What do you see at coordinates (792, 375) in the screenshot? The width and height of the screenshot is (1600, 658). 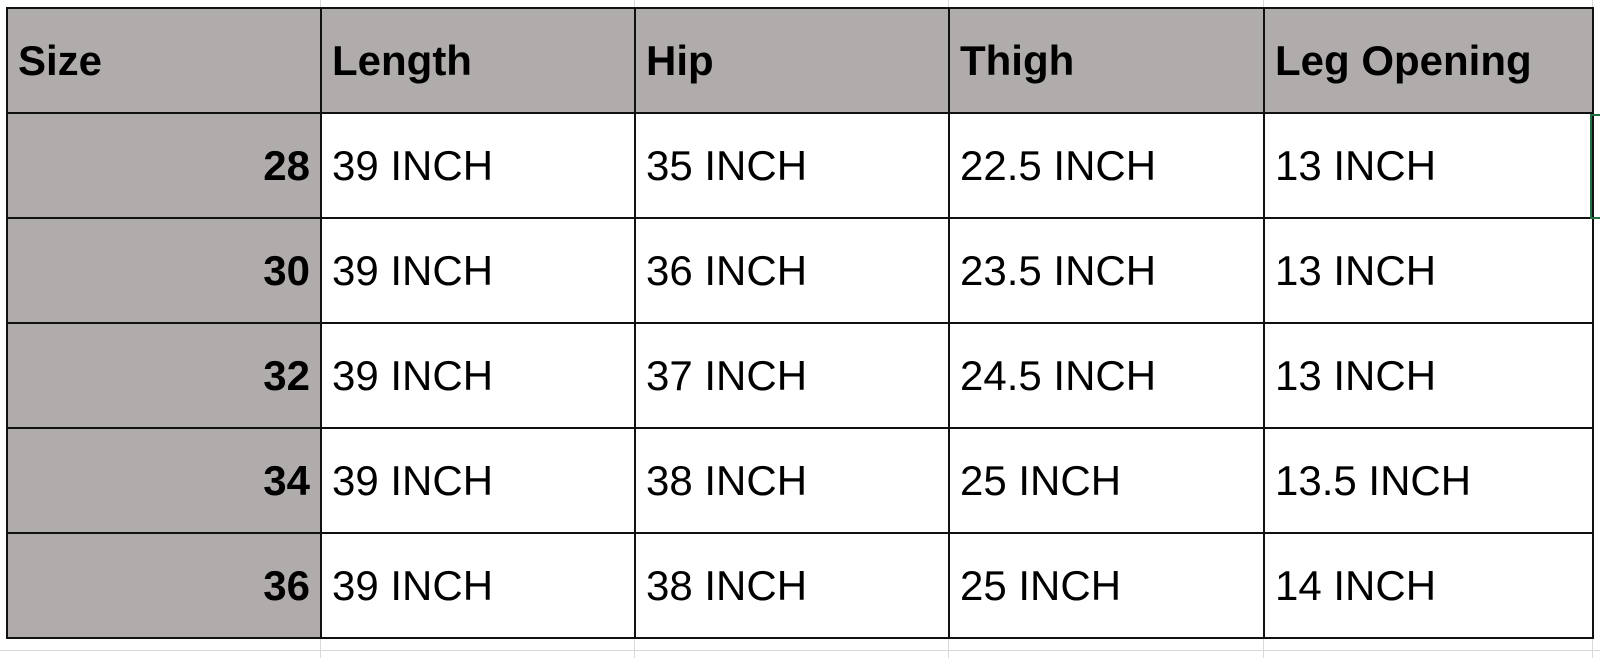 I see `cell-hip: 37 INCH` at bounding box center [792, 375].